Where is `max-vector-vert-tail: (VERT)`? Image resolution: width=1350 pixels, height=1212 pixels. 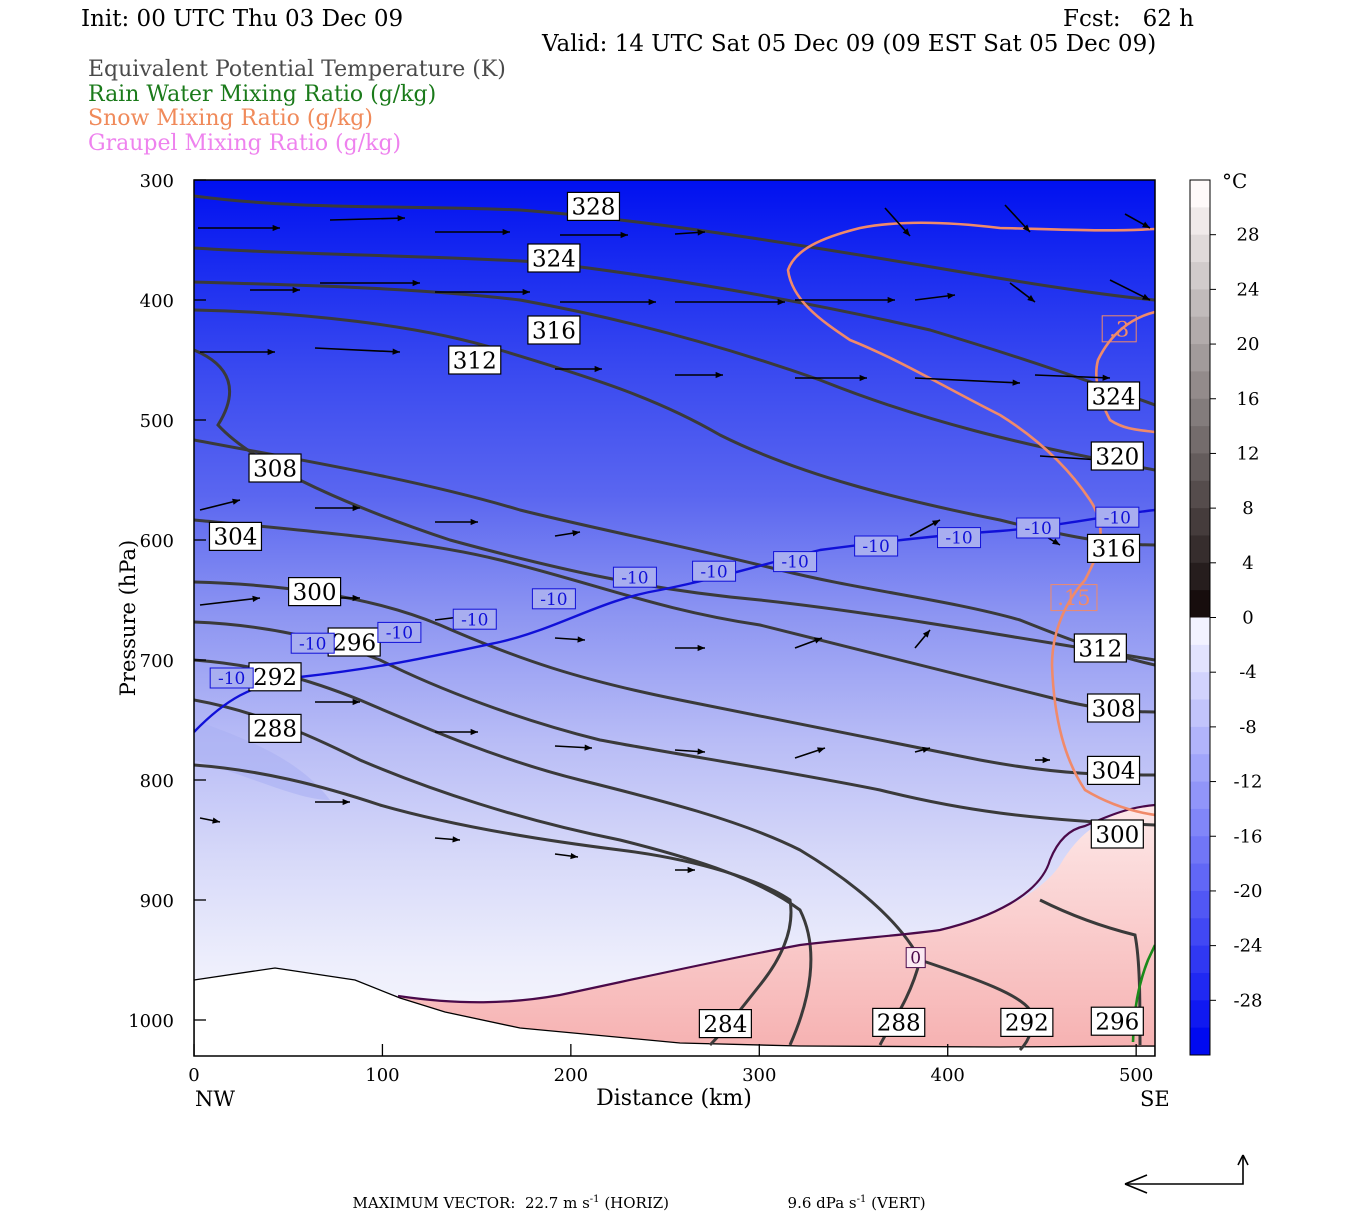 max-vector-vert-tail: (VERT) is located at coordinates (896, 1203).